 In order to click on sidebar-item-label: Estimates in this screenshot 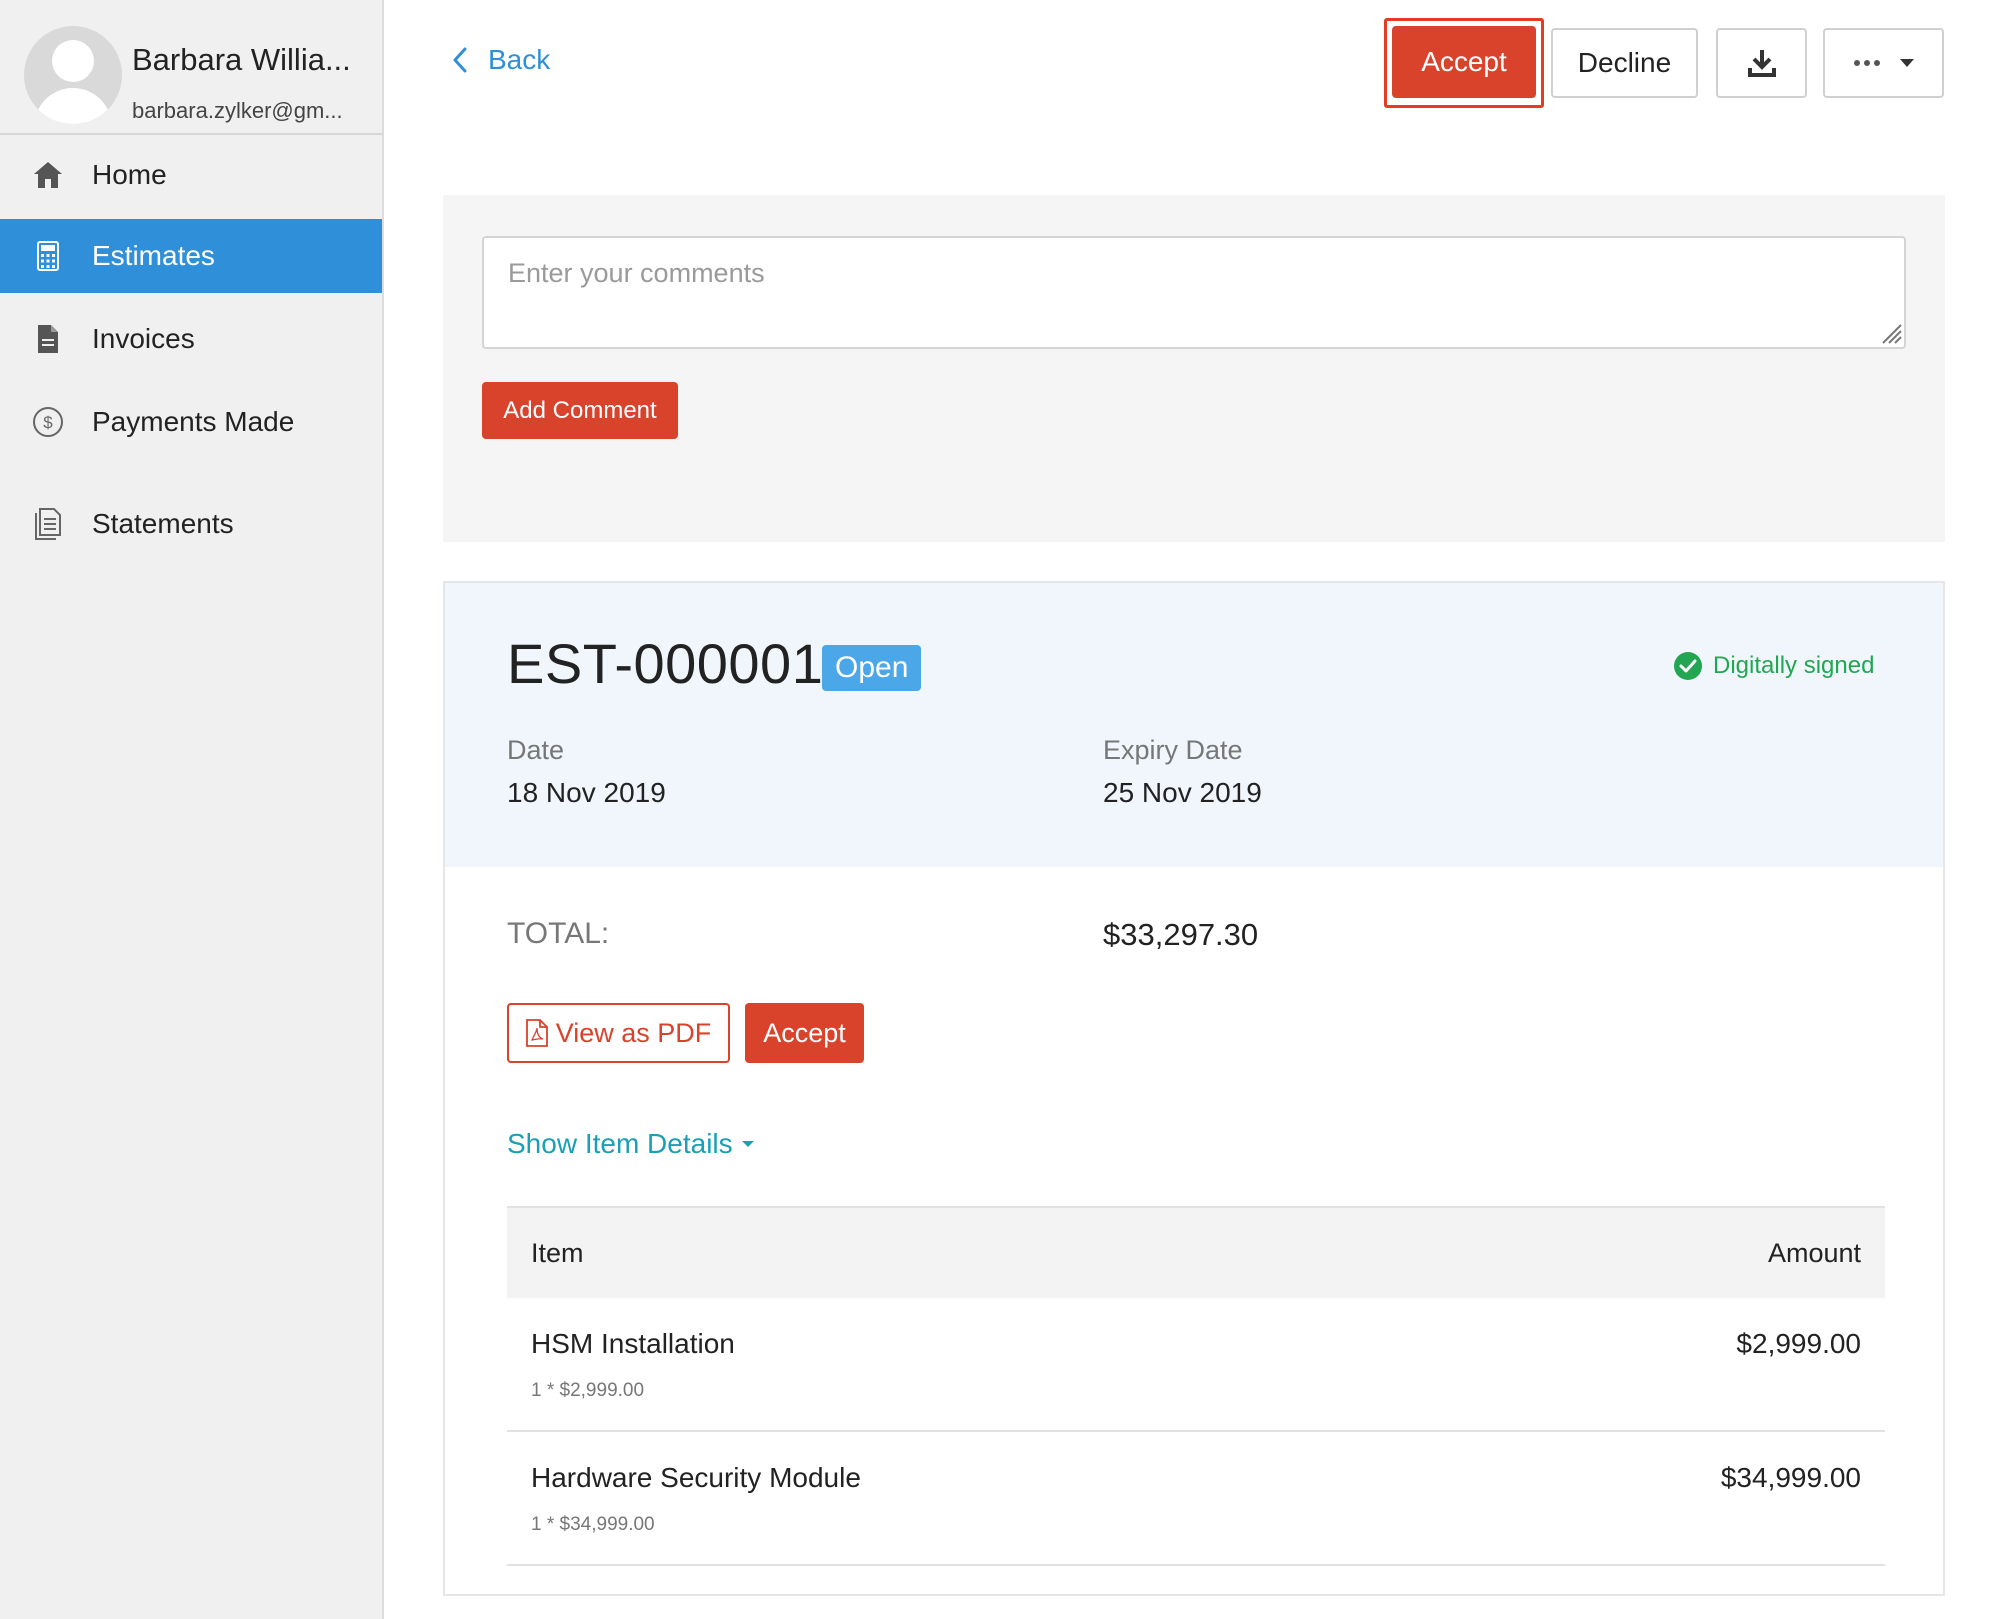, I will do `click(153, 255)`.